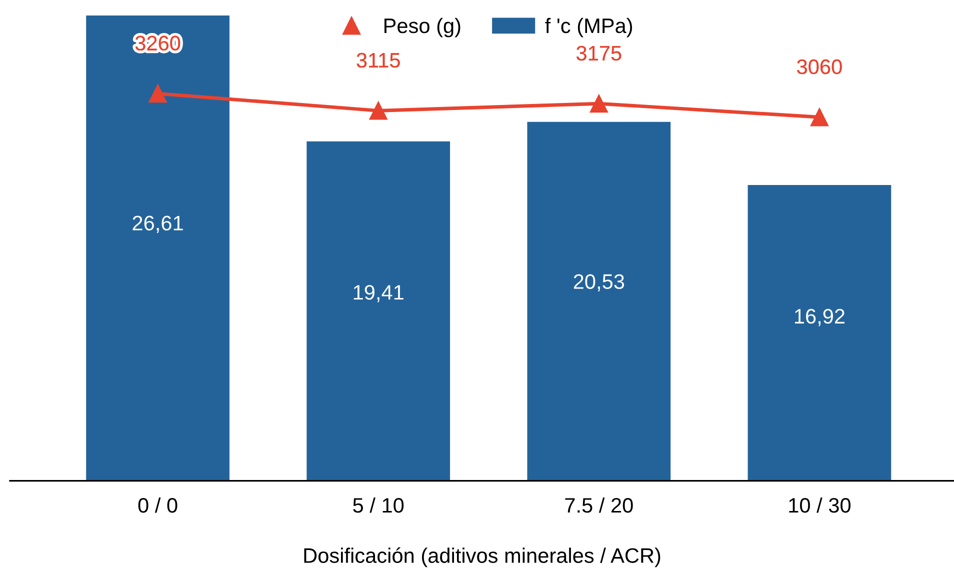  Describe the element at coordinates (422, 28) in the screenshot. I see `legend-label: Peso (g)` at that location.